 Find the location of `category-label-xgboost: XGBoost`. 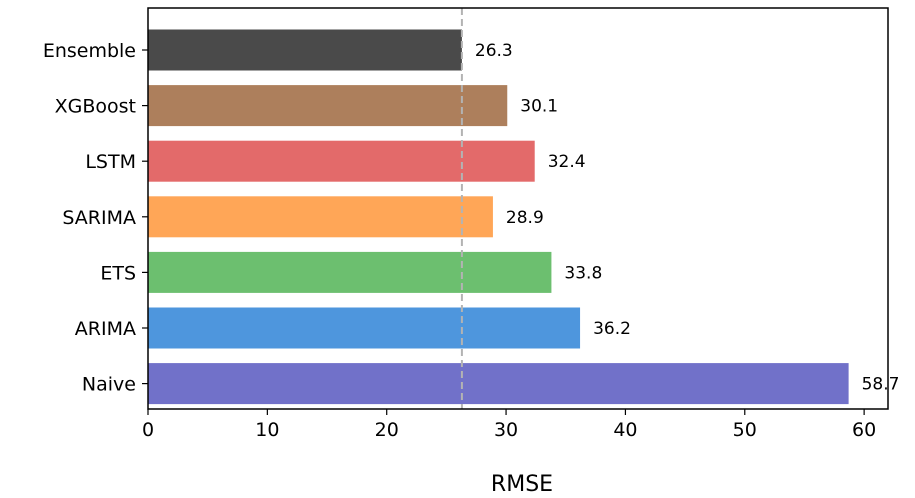

category-label-xgboost: XGBoost is located at coordinates (95, 107).